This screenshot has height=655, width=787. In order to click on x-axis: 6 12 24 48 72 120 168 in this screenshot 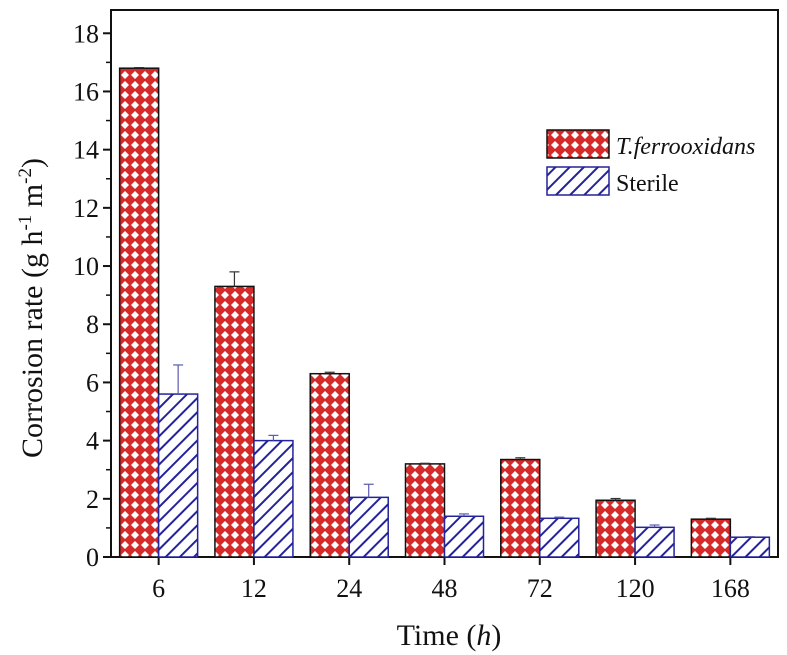, I will do `click(451, 580)`.